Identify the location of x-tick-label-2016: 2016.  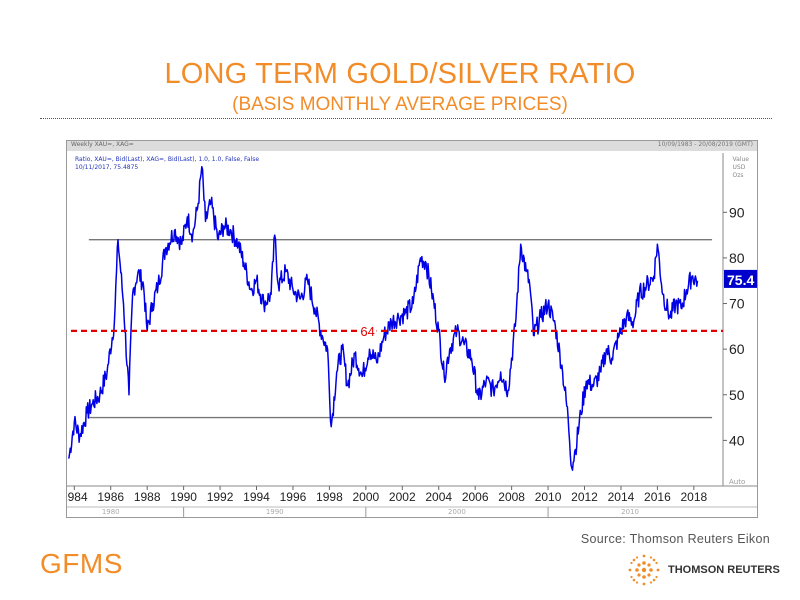
(657, 497).